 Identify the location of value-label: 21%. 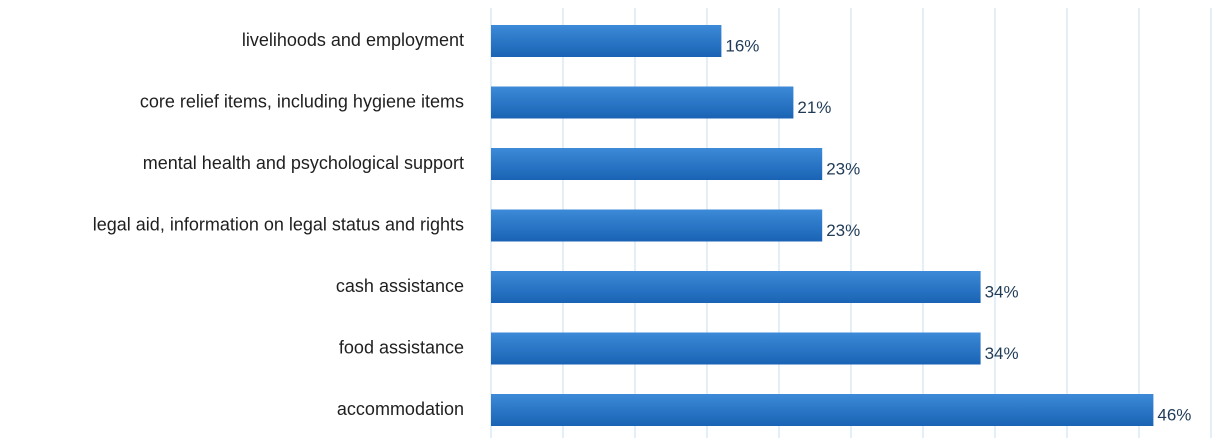
(814, 107).